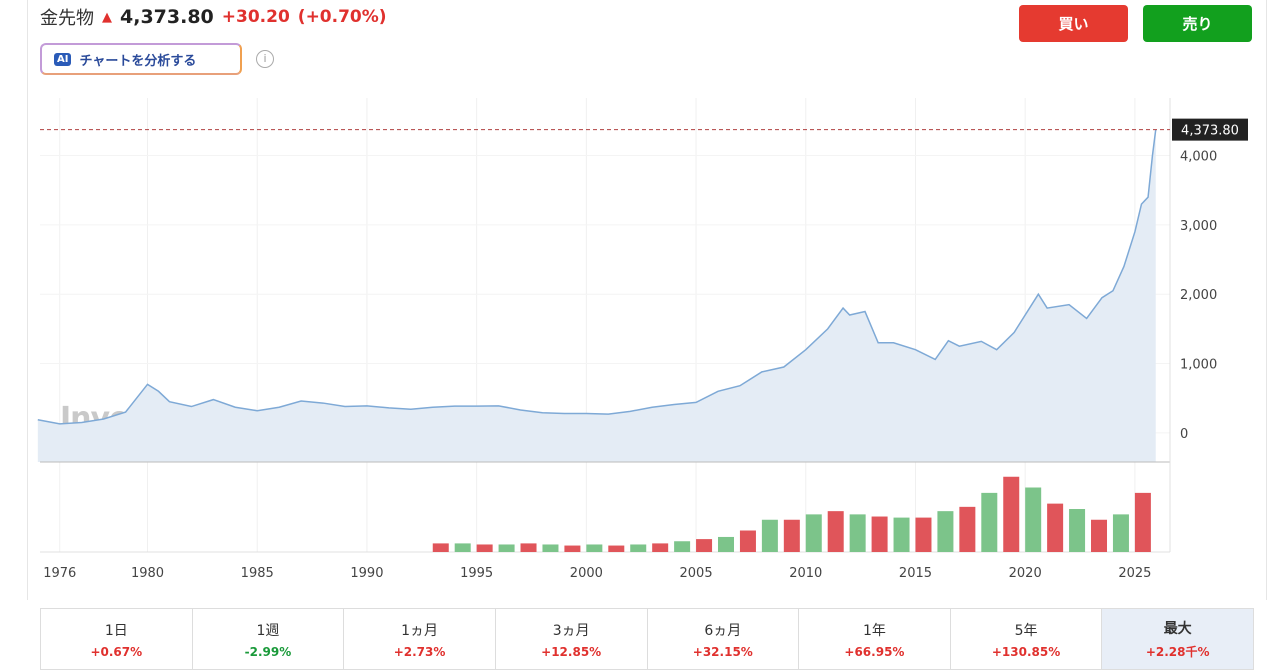  What do you see at coordinates (257, 573) in the screenshot?
I see `x-tick-label: 1985` at bounding box center [257, 573].